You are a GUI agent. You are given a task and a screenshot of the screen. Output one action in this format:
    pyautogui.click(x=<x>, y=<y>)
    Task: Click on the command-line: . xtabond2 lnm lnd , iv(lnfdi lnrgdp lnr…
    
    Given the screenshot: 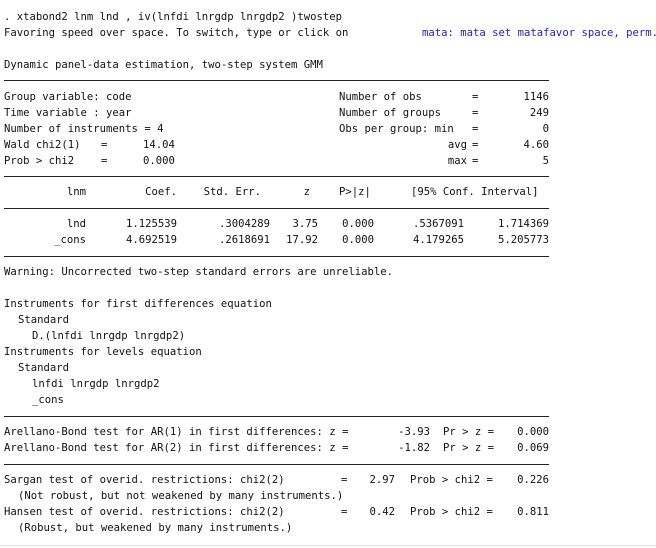 What is the action you would take?
    pyautogui.click(x=173, y=17)
    